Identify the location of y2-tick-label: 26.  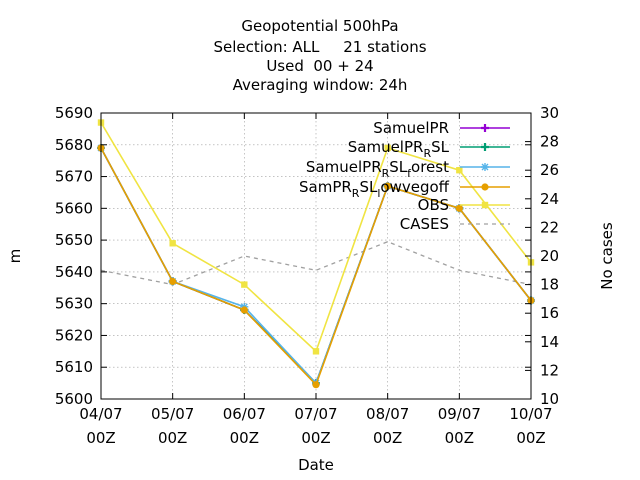
(549, 170).